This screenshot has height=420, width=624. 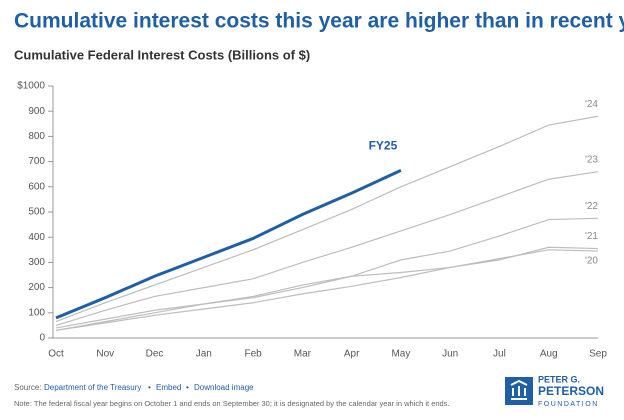 I want to click on download-link: Download image, so click(x=224, y=387).